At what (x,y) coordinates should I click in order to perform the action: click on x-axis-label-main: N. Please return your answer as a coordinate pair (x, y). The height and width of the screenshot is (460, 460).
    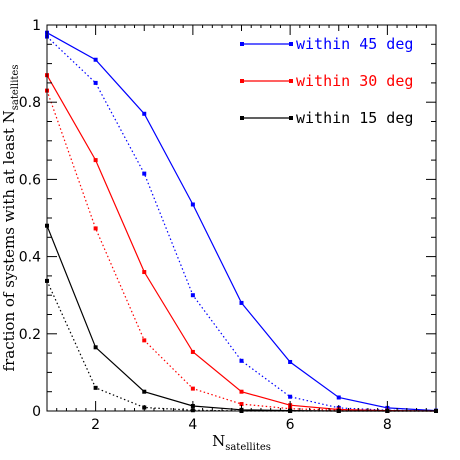
    Looking at the image, I should click on (218, 441).